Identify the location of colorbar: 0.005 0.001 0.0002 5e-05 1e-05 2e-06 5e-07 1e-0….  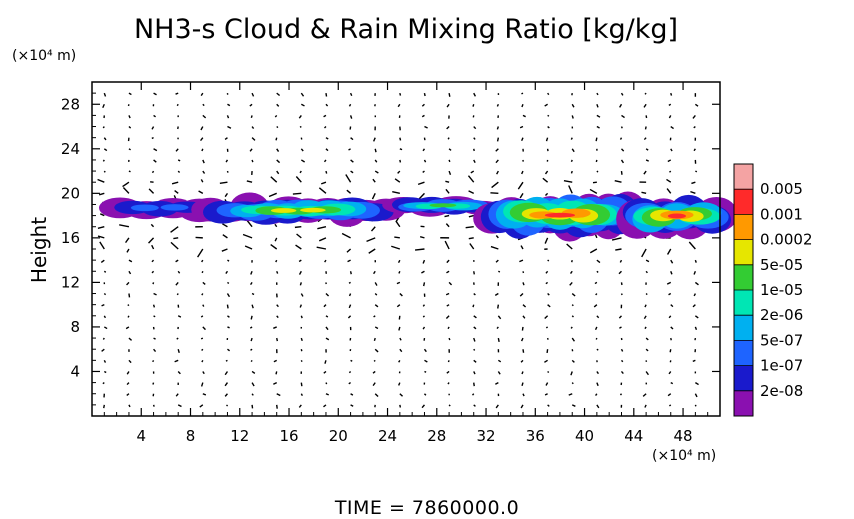
(773, 290).